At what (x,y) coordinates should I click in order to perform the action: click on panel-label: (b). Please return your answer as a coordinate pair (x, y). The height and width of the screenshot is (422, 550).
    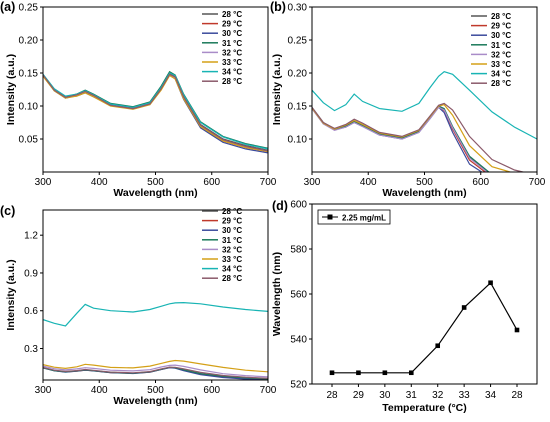
    Looking at the image, I should click on (278, 7).